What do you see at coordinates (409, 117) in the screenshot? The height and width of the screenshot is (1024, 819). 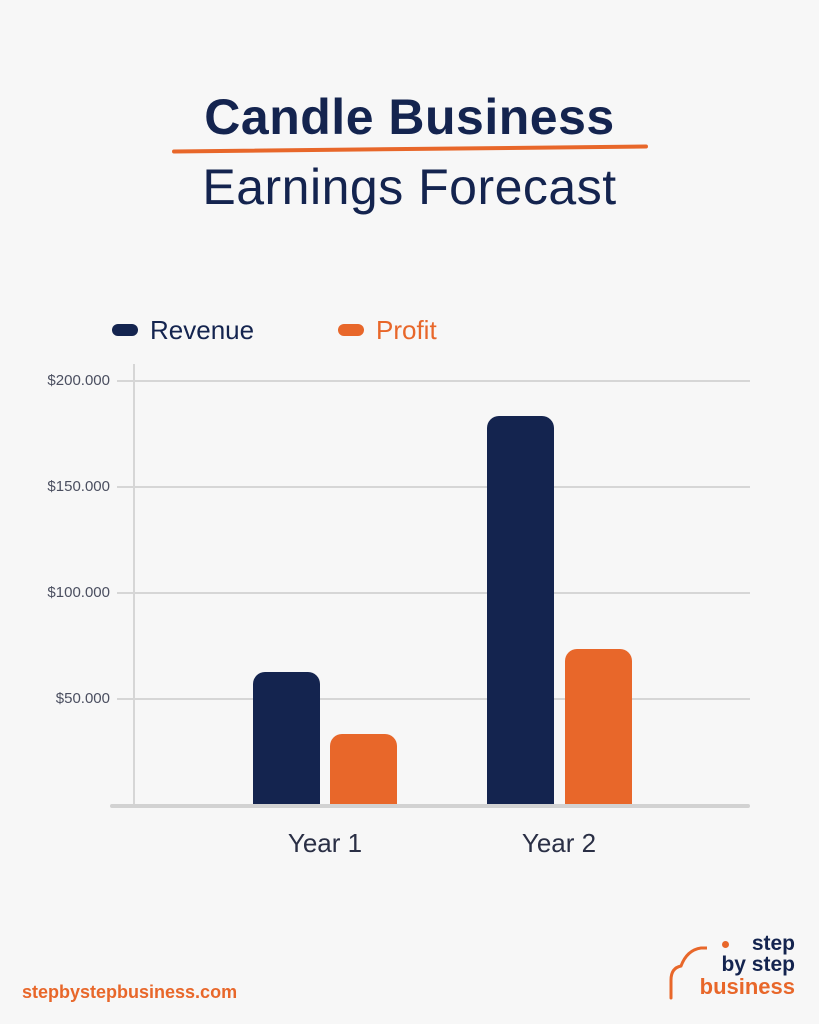 I see `chart-title-line1: Candle Business` at bounding box center [409, 117].